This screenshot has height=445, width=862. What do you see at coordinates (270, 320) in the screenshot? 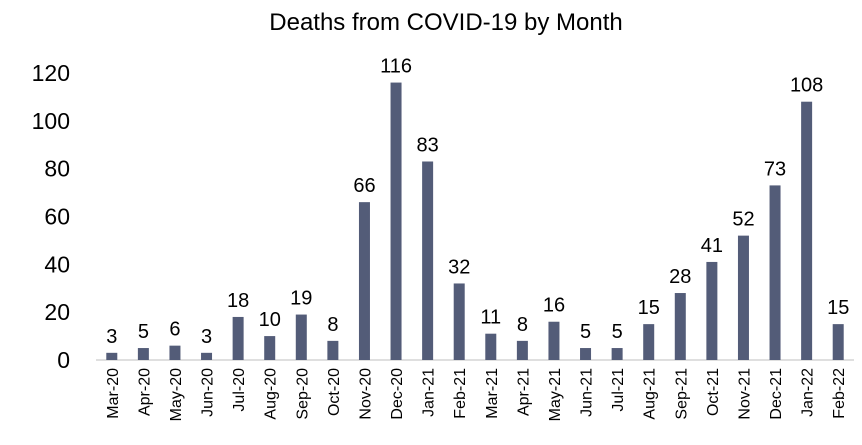
I see `data-label: 10` at bounding box center [270, 320].